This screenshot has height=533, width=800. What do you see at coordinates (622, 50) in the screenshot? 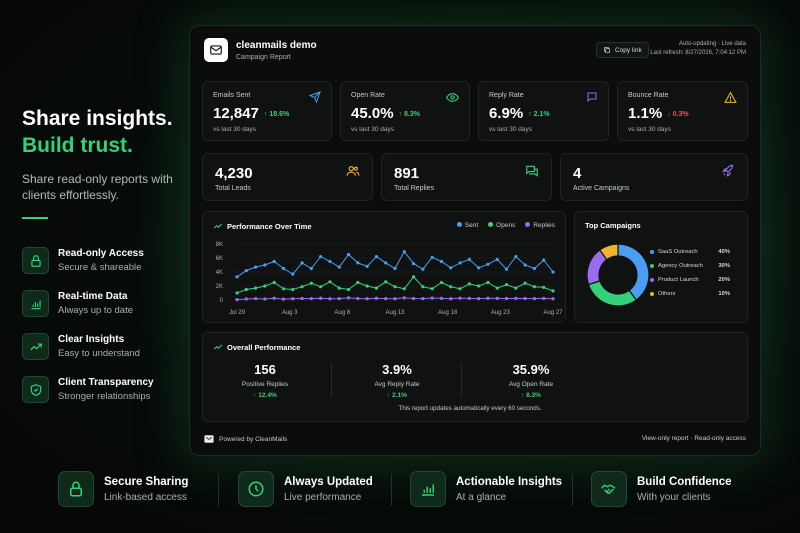
I see `copy-link-button: Copy link` at bounding box center [622, 50].